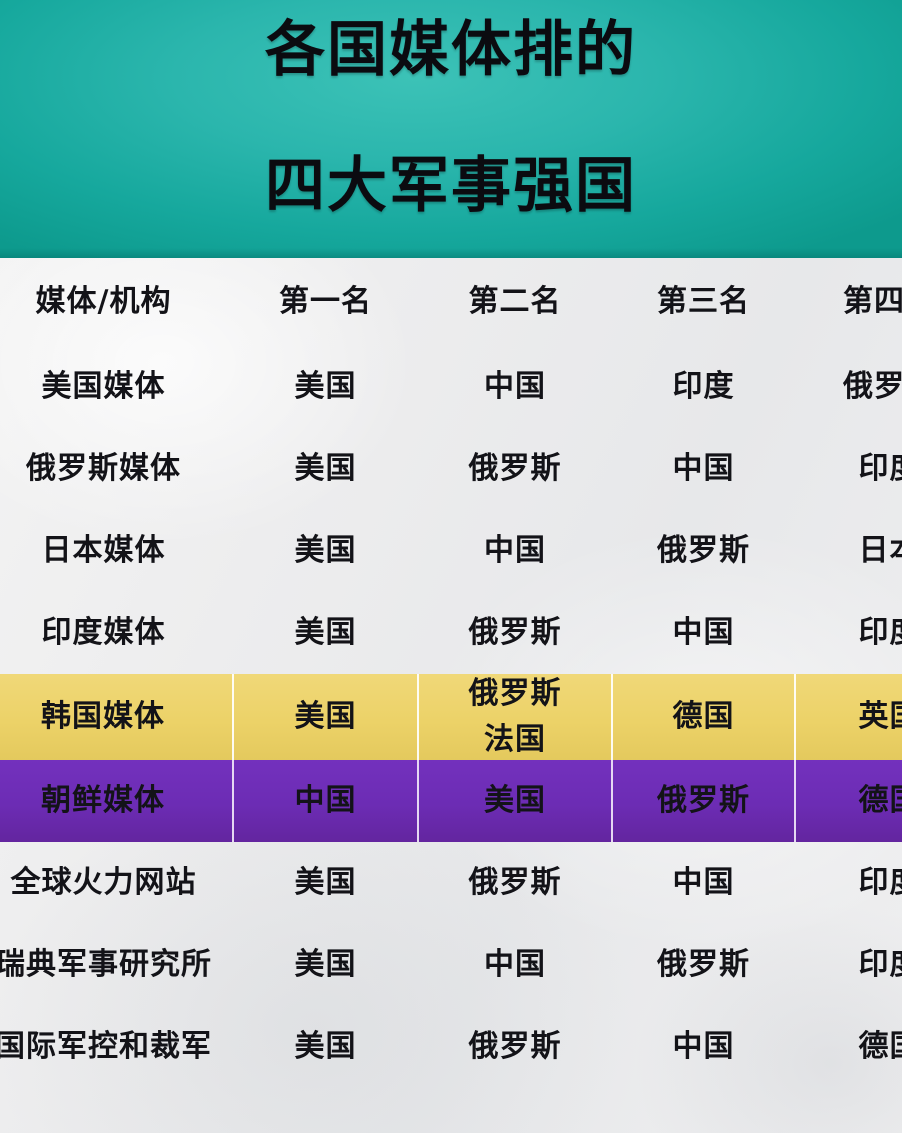 The image size is (902, 1133). I want to click on cell-media: 韩国媒体, so click(117, 717).